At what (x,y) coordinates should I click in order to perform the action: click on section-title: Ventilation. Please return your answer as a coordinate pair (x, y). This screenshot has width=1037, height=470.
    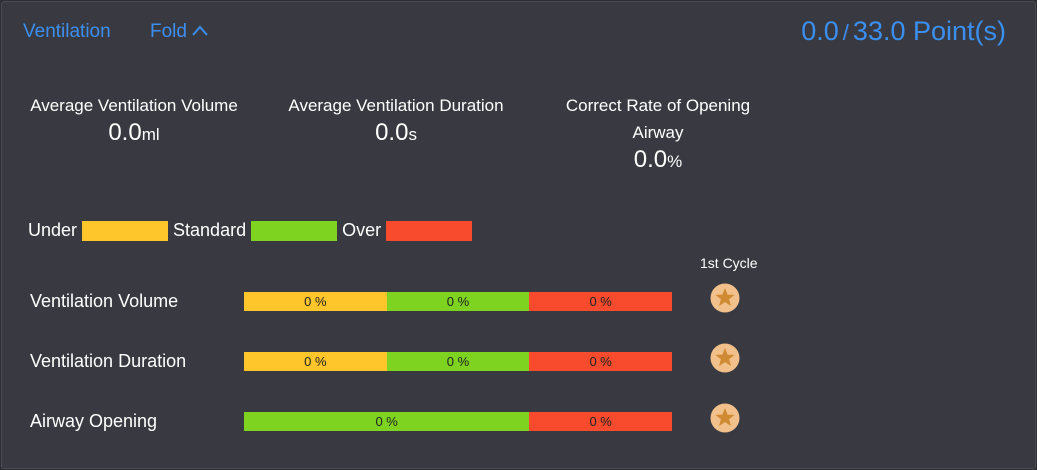
    Looking at the image, I should click on (67, 31).